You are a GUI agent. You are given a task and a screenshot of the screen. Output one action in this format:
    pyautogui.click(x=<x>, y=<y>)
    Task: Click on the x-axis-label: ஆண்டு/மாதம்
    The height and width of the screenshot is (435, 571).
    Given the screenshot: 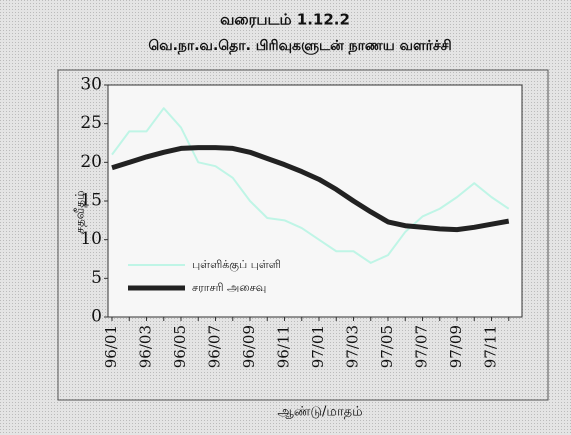 What is the action you would take?
    pyautogui.click(x=319, y=412)
    